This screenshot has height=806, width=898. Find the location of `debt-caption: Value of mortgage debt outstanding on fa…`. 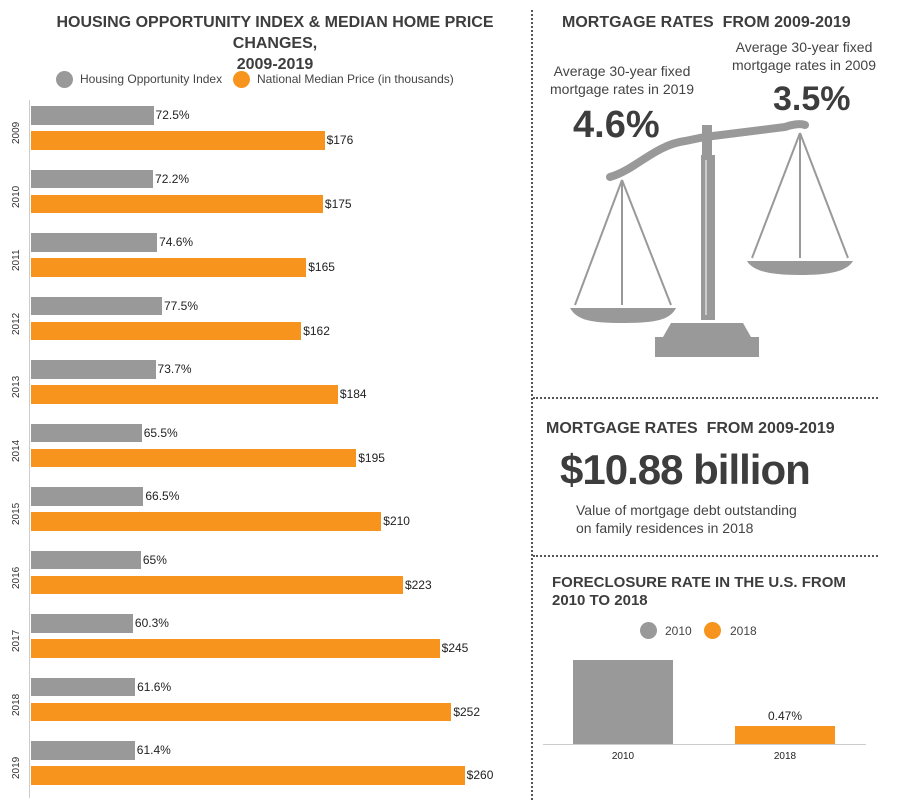

debt-caption: Value of mortgage debt outstanding on fa… is located at coordinates (686, 519).